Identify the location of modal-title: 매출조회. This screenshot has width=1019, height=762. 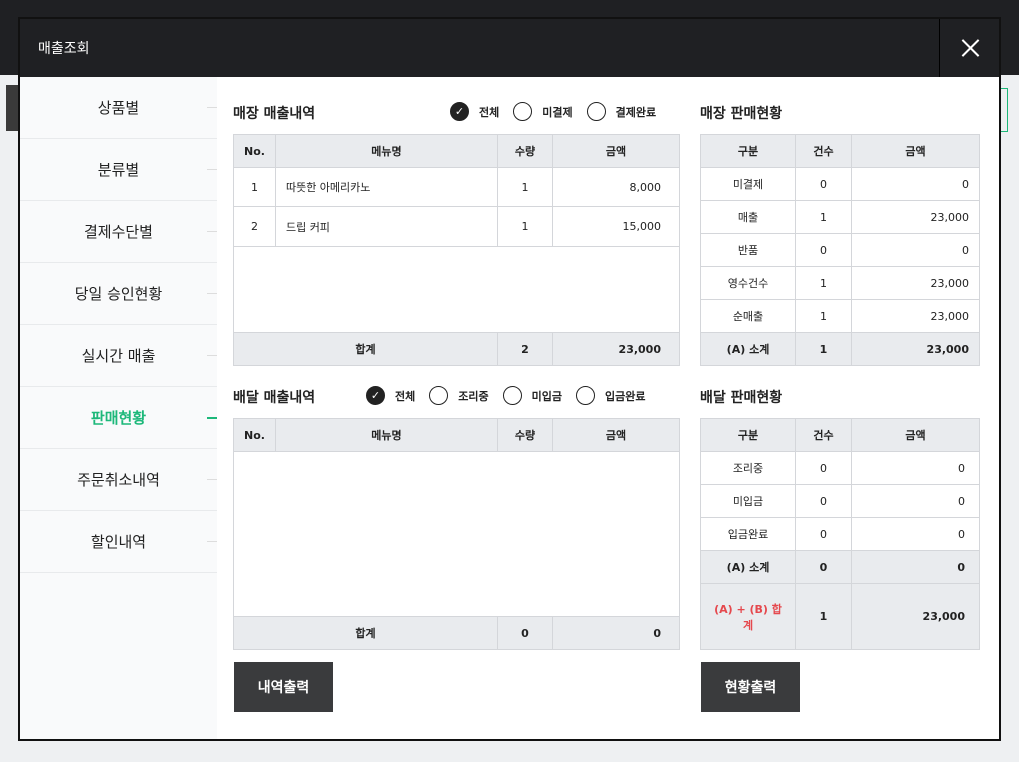
(64, 49).